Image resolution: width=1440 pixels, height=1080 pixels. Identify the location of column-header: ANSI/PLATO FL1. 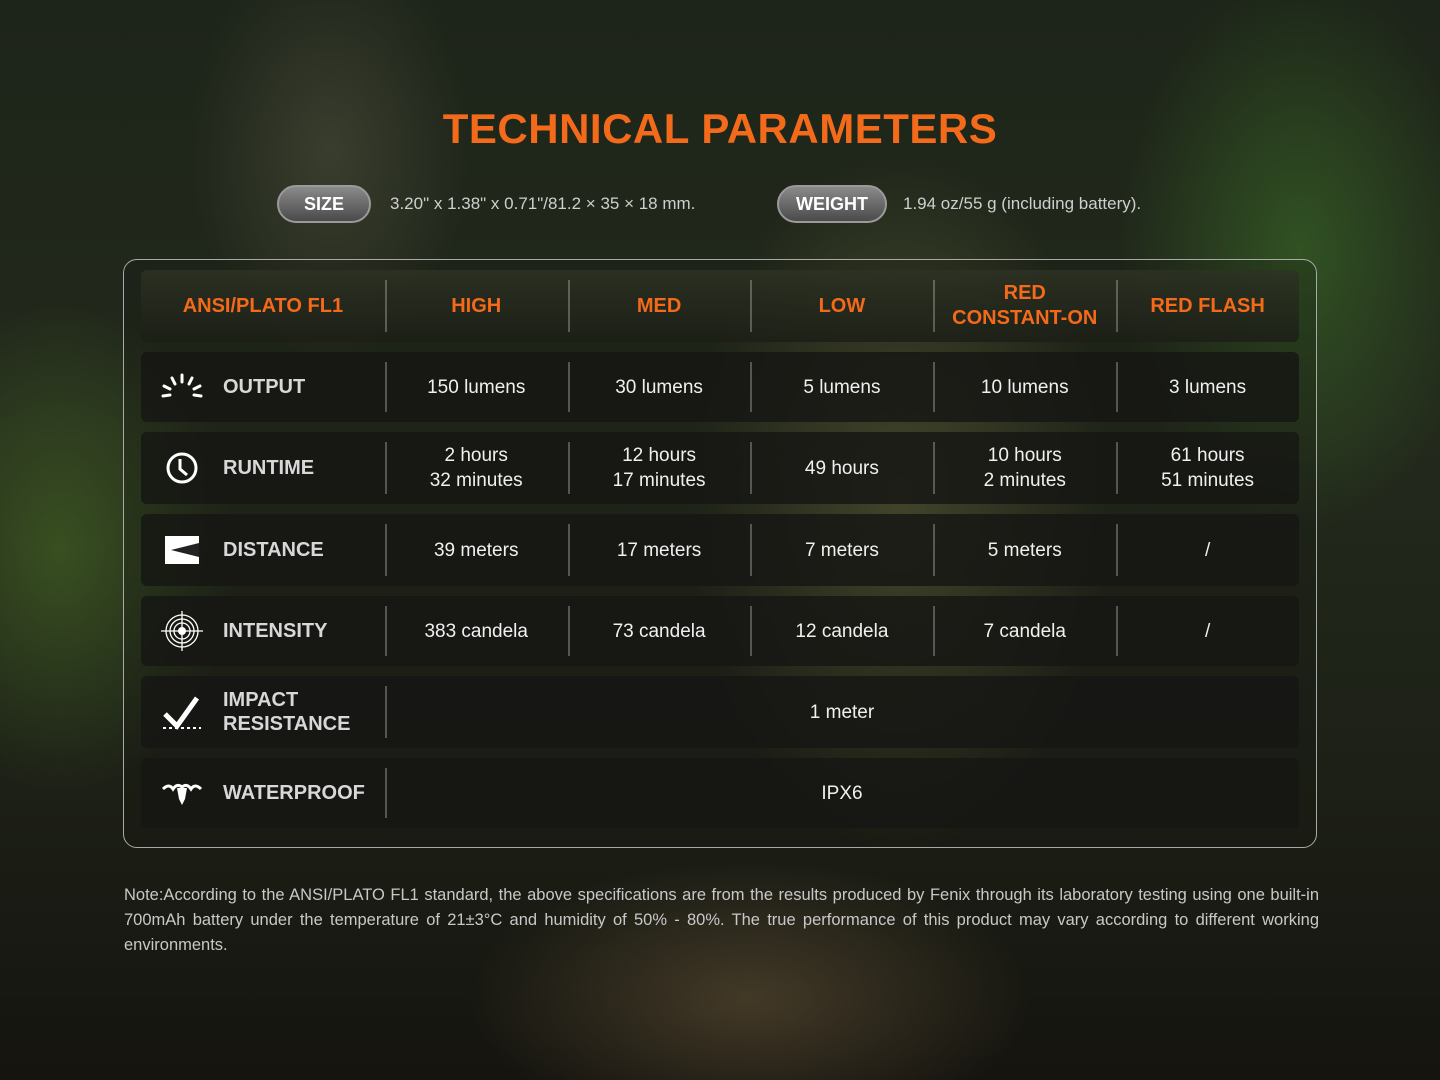
(263, 306).